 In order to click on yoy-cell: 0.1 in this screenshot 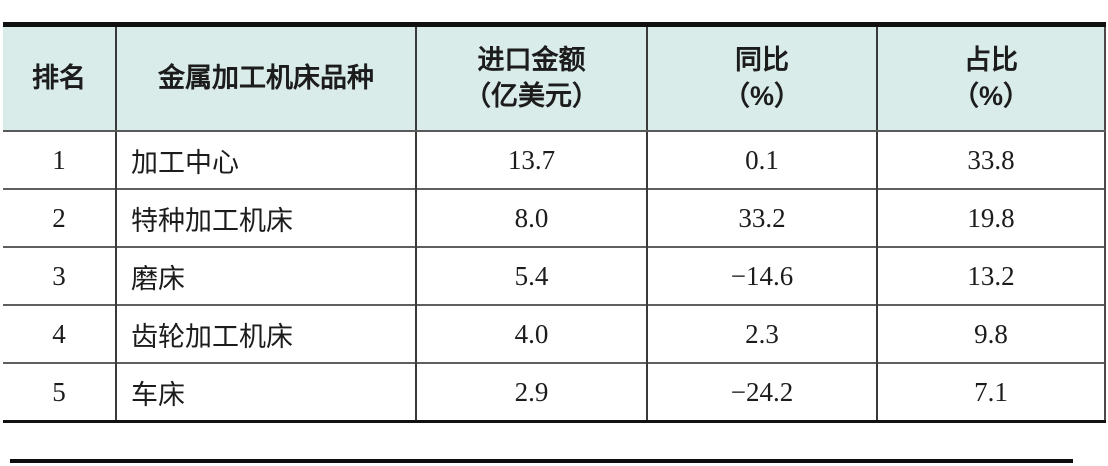, I will do `click(761, 160)`.